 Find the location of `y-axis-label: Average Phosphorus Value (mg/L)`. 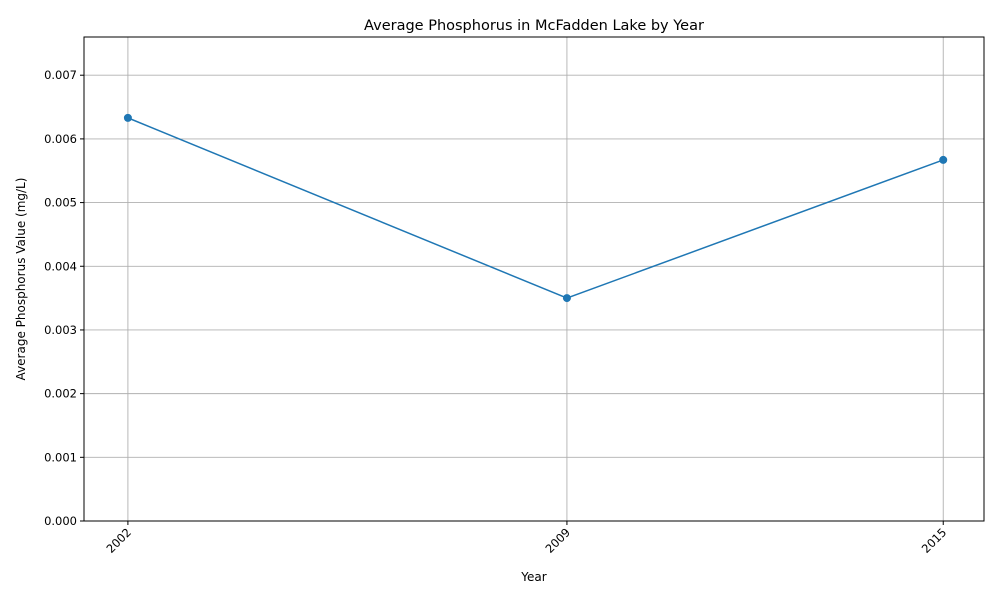

y-axis-label: Average Phosphorus Value (mg/L) is located at coordinates (21, 279).